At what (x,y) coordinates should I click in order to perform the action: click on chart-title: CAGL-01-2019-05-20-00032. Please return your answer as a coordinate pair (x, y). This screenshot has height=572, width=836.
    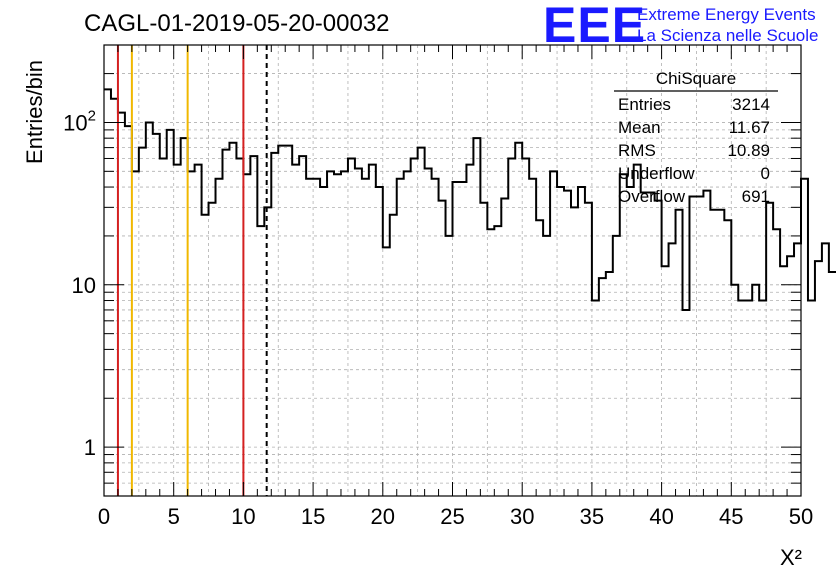
    Looking at the image, I should click on (237, 23).